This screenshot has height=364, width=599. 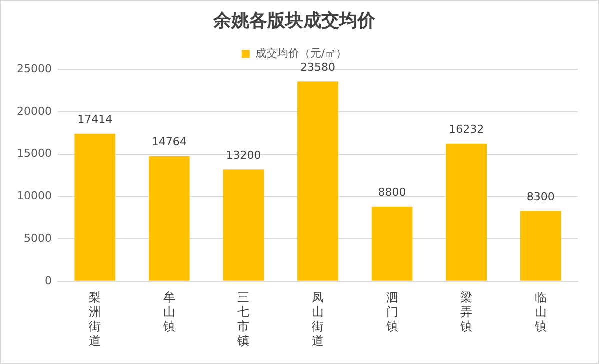 I want to click on x-tick-label: 泗门镇, so click(x=391, y=312).